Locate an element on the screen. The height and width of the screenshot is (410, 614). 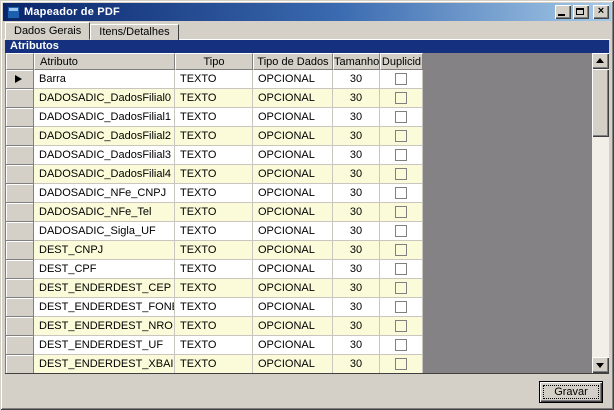
maximize-icon is located at coordinates (580, 11).